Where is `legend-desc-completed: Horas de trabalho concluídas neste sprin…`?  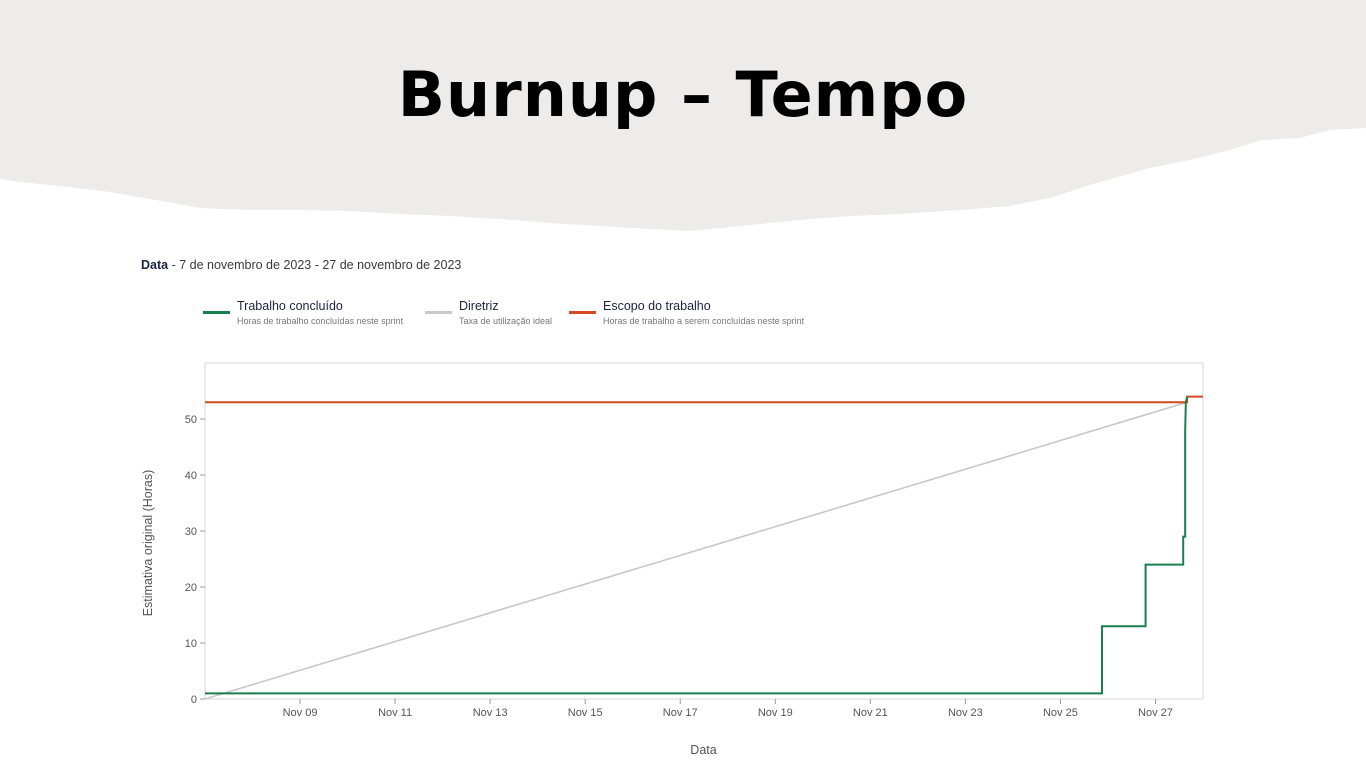 legend-desc-completed: Horas de trabalho concluídas neste sprin… is located at coordinates (320, 321).